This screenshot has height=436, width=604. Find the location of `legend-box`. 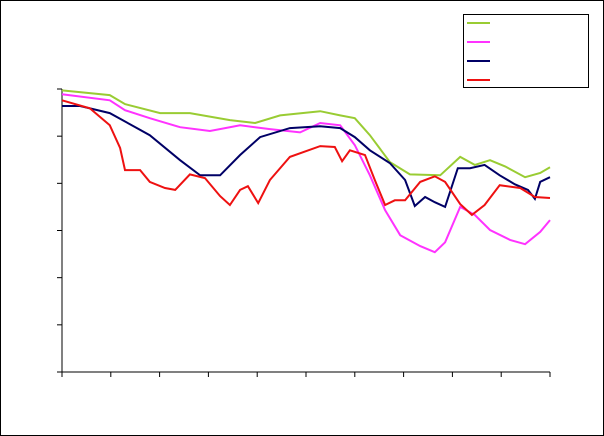

legend-box is located at coordinates (526, 51).